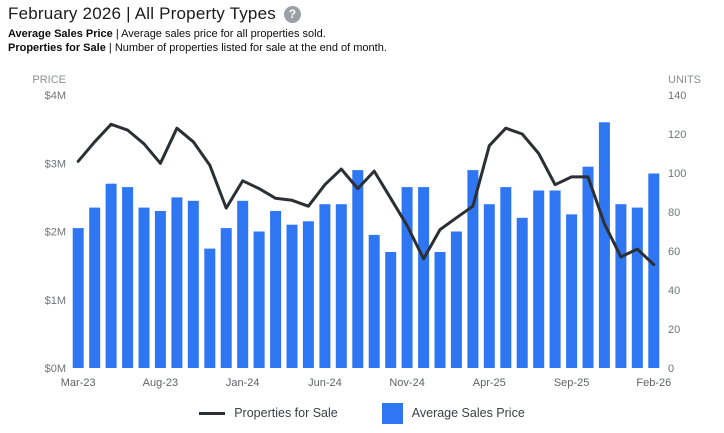 The height and width of the screenshot is (433, 724). I want to click on left-axis-tick: $2M, so click(55, 233).